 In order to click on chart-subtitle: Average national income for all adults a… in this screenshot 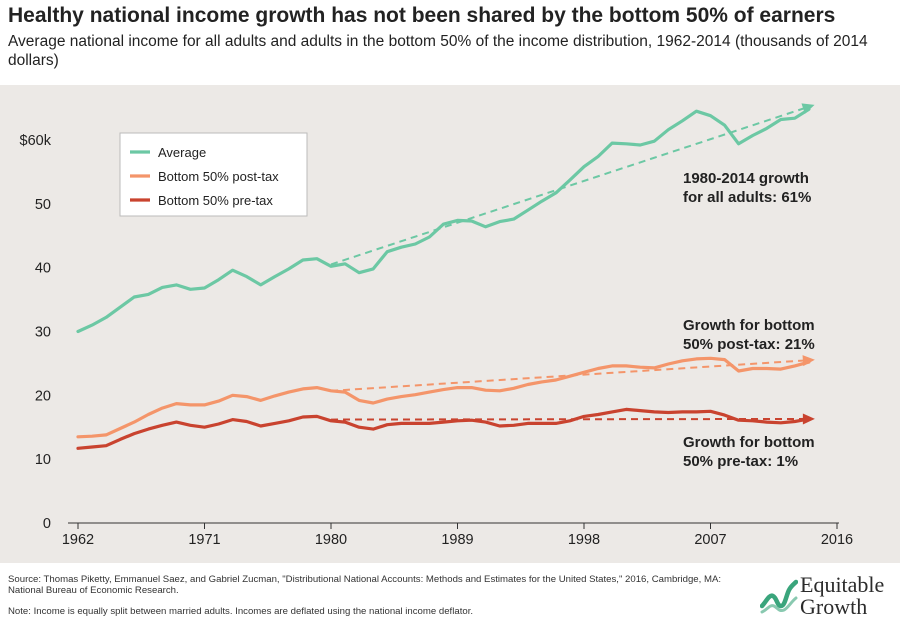, I will do `click(438, 51)`.